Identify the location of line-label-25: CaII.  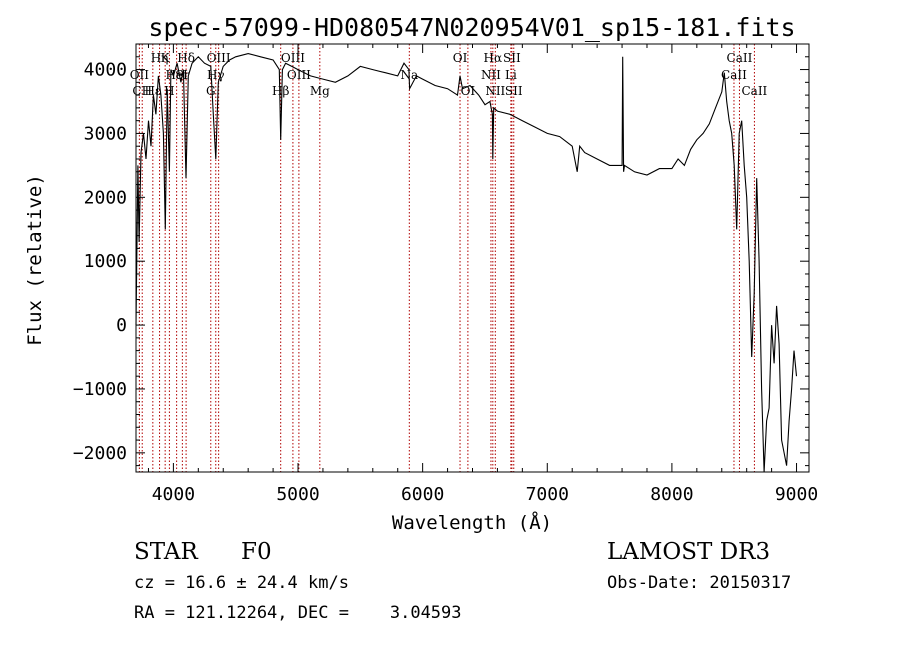
(734, 75).